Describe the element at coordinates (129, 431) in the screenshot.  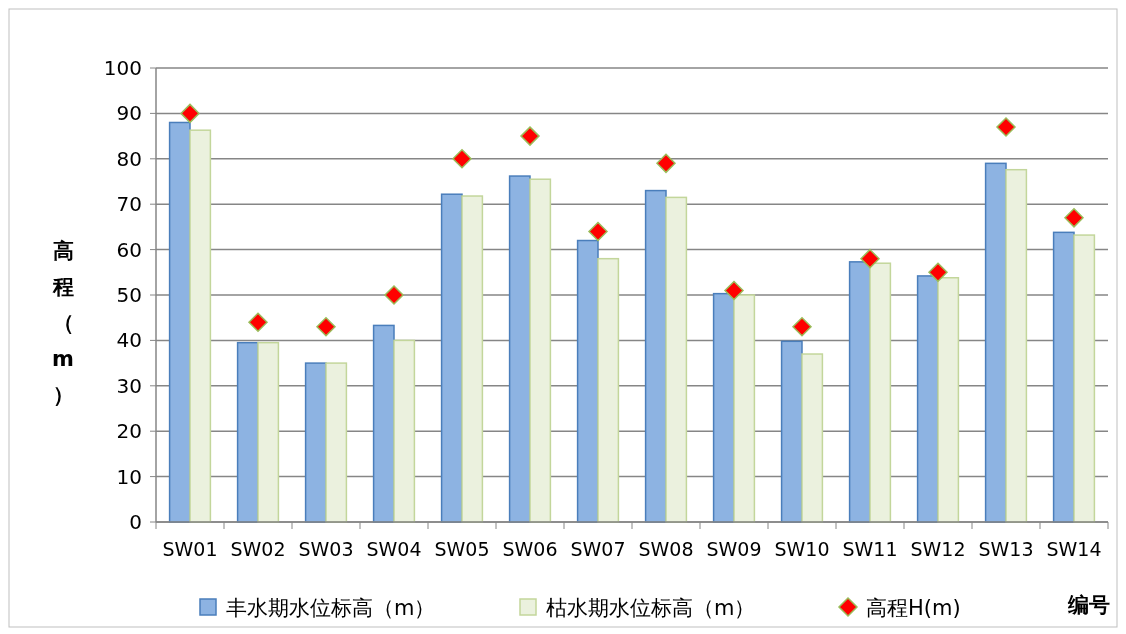
I see `y-tick-label: 20` at that location.